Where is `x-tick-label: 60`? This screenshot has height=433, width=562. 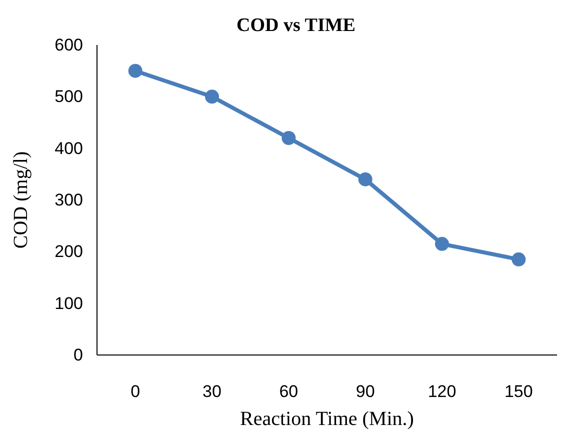 x-tick-label: 60 is located at coordinates (288, 391).